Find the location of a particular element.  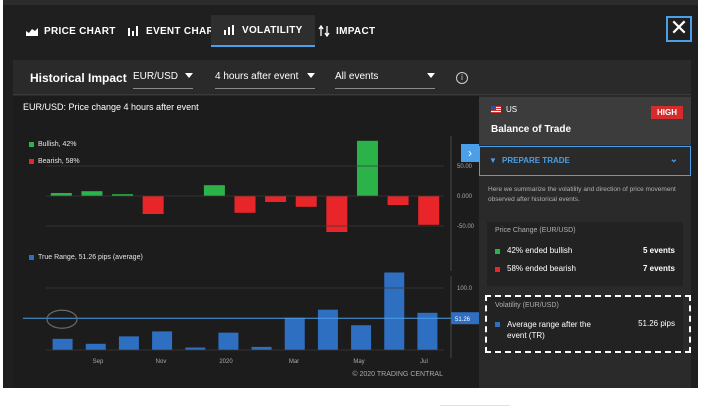

x-tick-label: Nov is located at coordinates (161, 362).